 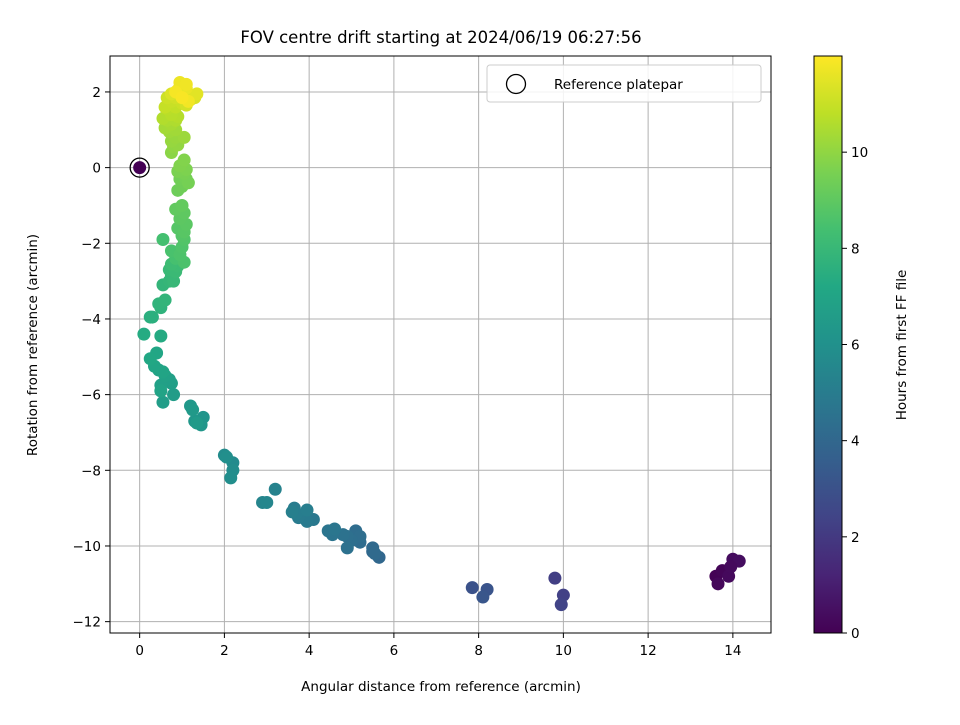 What do you see at coordinates (855, 346) in the screenshot?
I see `colorbar-tick-label: 6` at bounding box center [855, 346].